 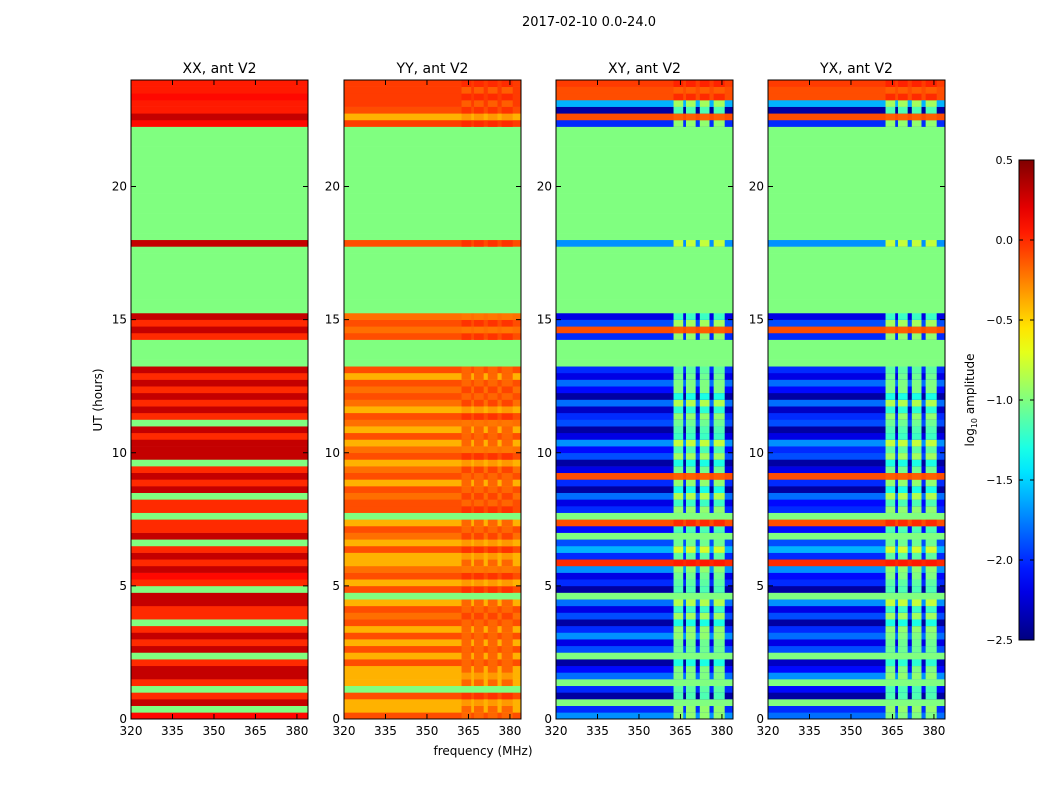 I want to click on panel-title: YY, ant V2, so click(x=432, y=69).